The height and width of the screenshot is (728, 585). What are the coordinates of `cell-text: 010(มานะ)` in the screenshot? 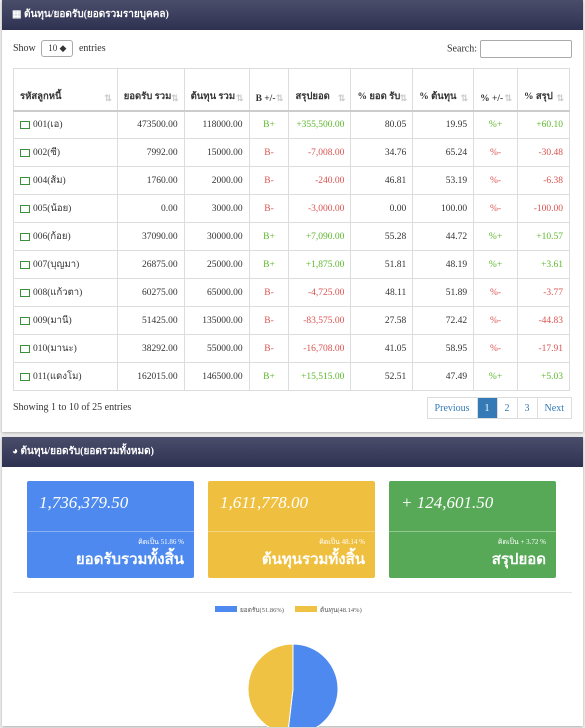 It's located at (55, 349).